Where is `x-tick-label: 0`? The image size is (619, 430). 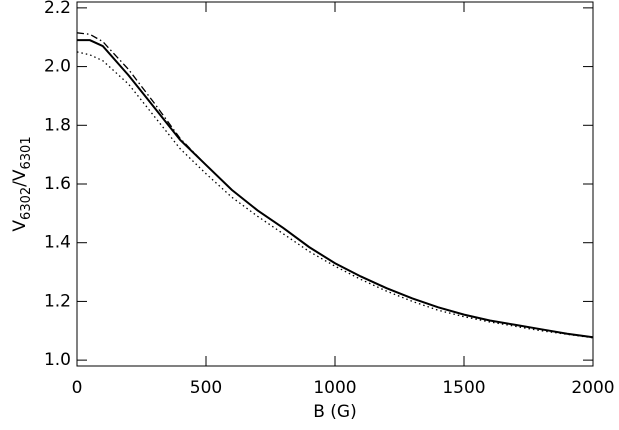 x-tick-label: 0 is located at coordinates (77, 388).